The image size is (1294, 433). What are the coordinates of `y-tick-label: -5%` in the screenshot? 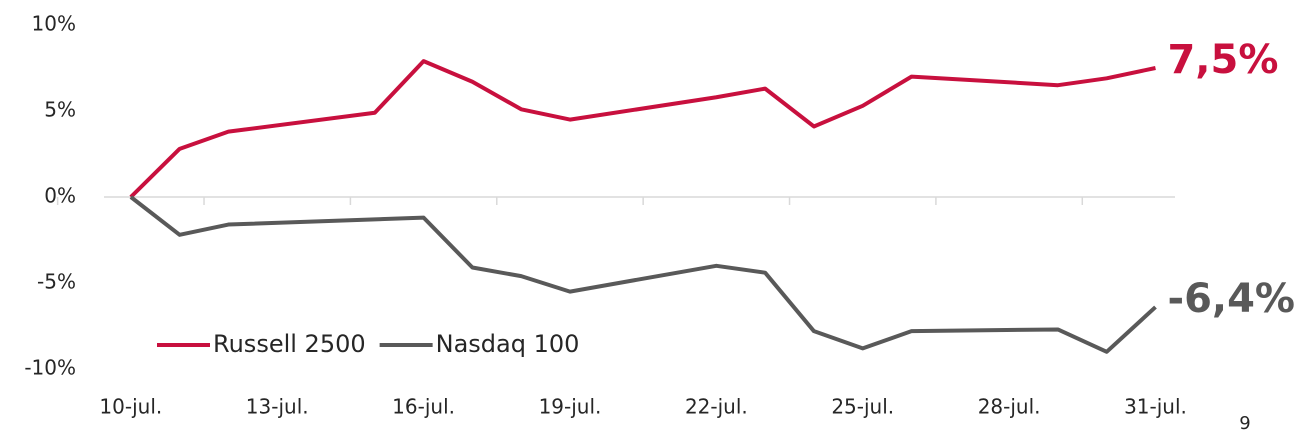 It's located at (56, 282).